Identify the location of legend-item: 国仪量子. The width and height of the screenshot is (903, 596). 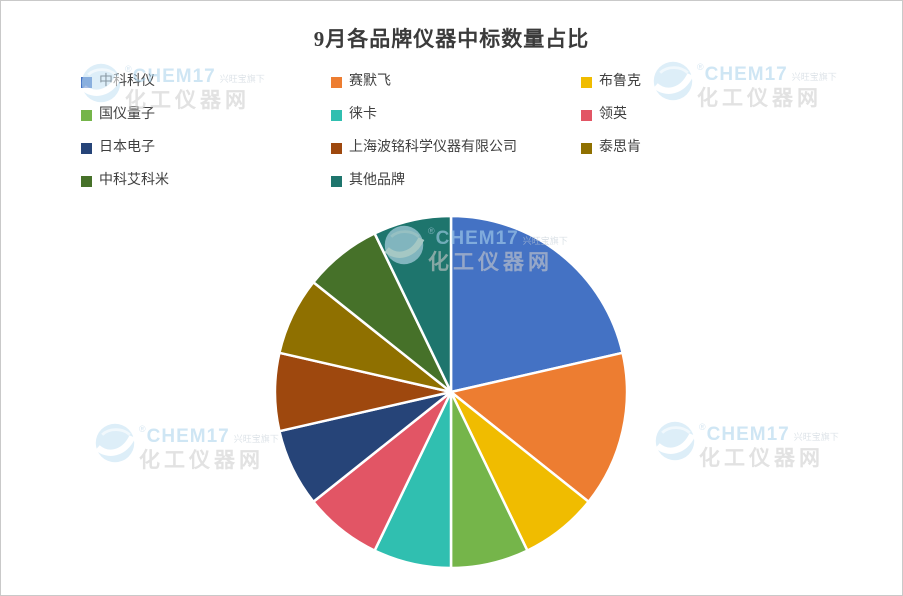
(118, 115).